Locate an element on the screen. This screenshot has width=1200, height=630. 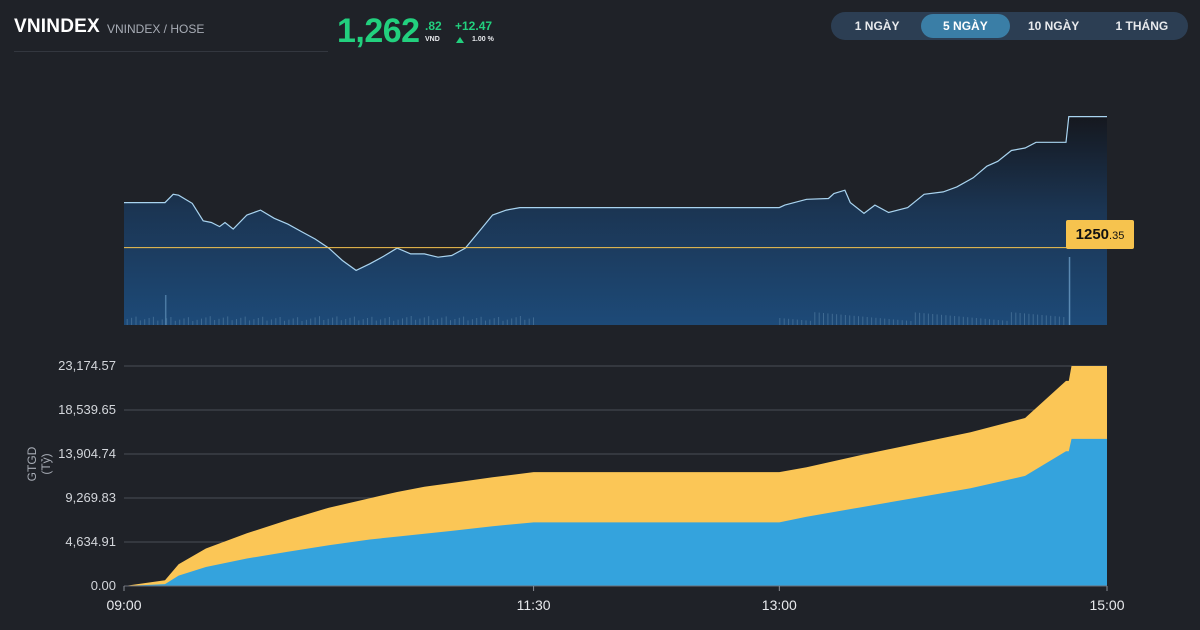
y-tick-label: 13,904.74 is located at coordinates (87, 453).